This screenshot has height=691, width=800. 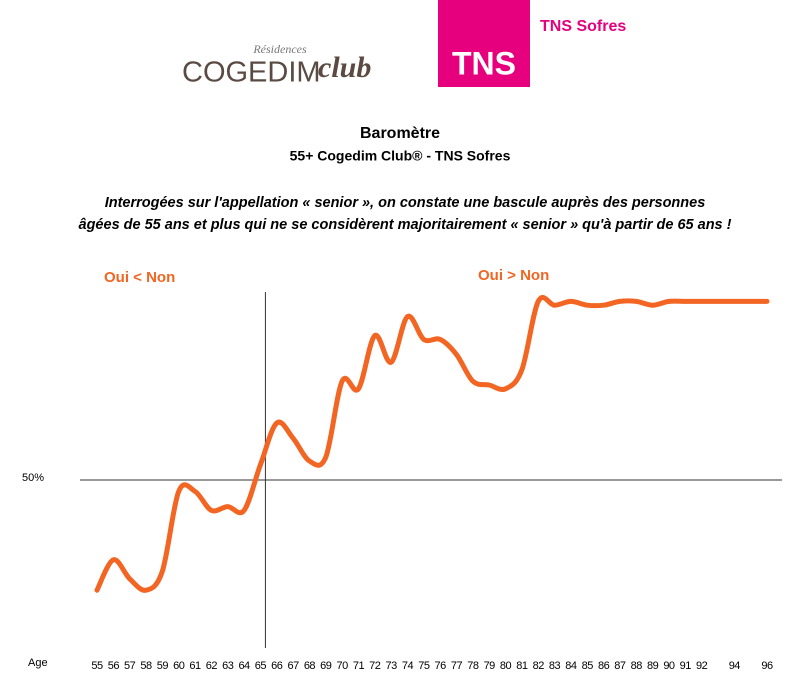 I want to click on club-logo: club, so click(x=344, y=67).